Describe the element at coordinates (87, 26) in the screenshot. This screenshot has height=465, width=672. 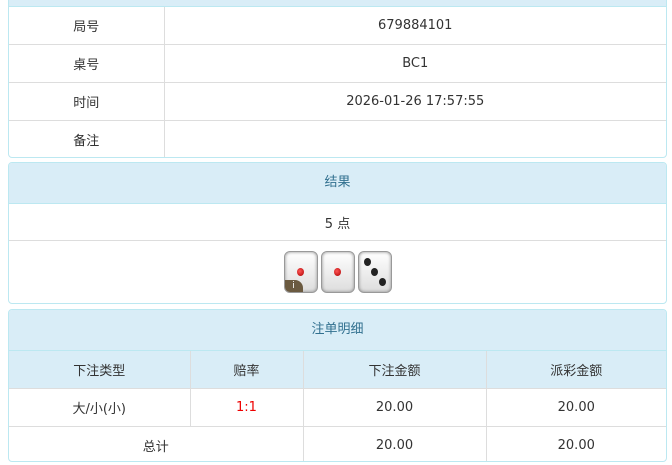
I see `label: 局号` at that location.